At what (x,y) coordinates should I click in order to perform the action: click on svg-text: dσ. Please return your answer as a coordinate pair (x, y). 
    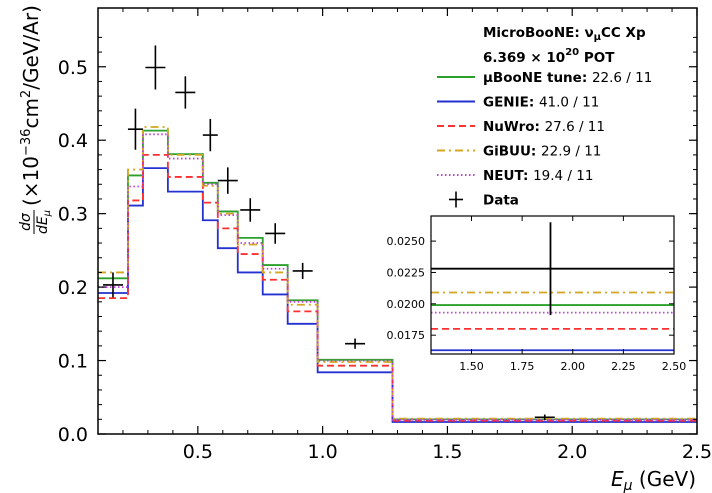
    Looking at the image, I should click on (26, 221).